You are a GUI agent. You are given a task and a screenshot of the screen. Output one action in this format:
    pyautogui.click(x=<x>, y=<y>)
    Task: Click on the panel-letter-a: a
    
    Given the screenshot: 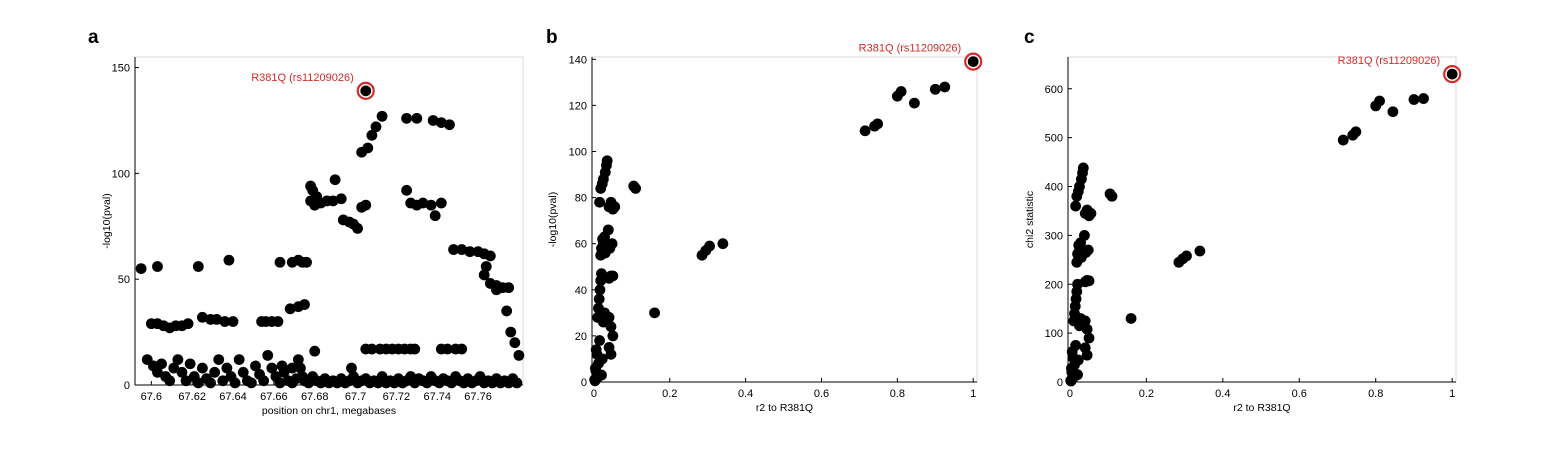 What is the action you would take?
    pyautogui.click(x=93, y=37)
    